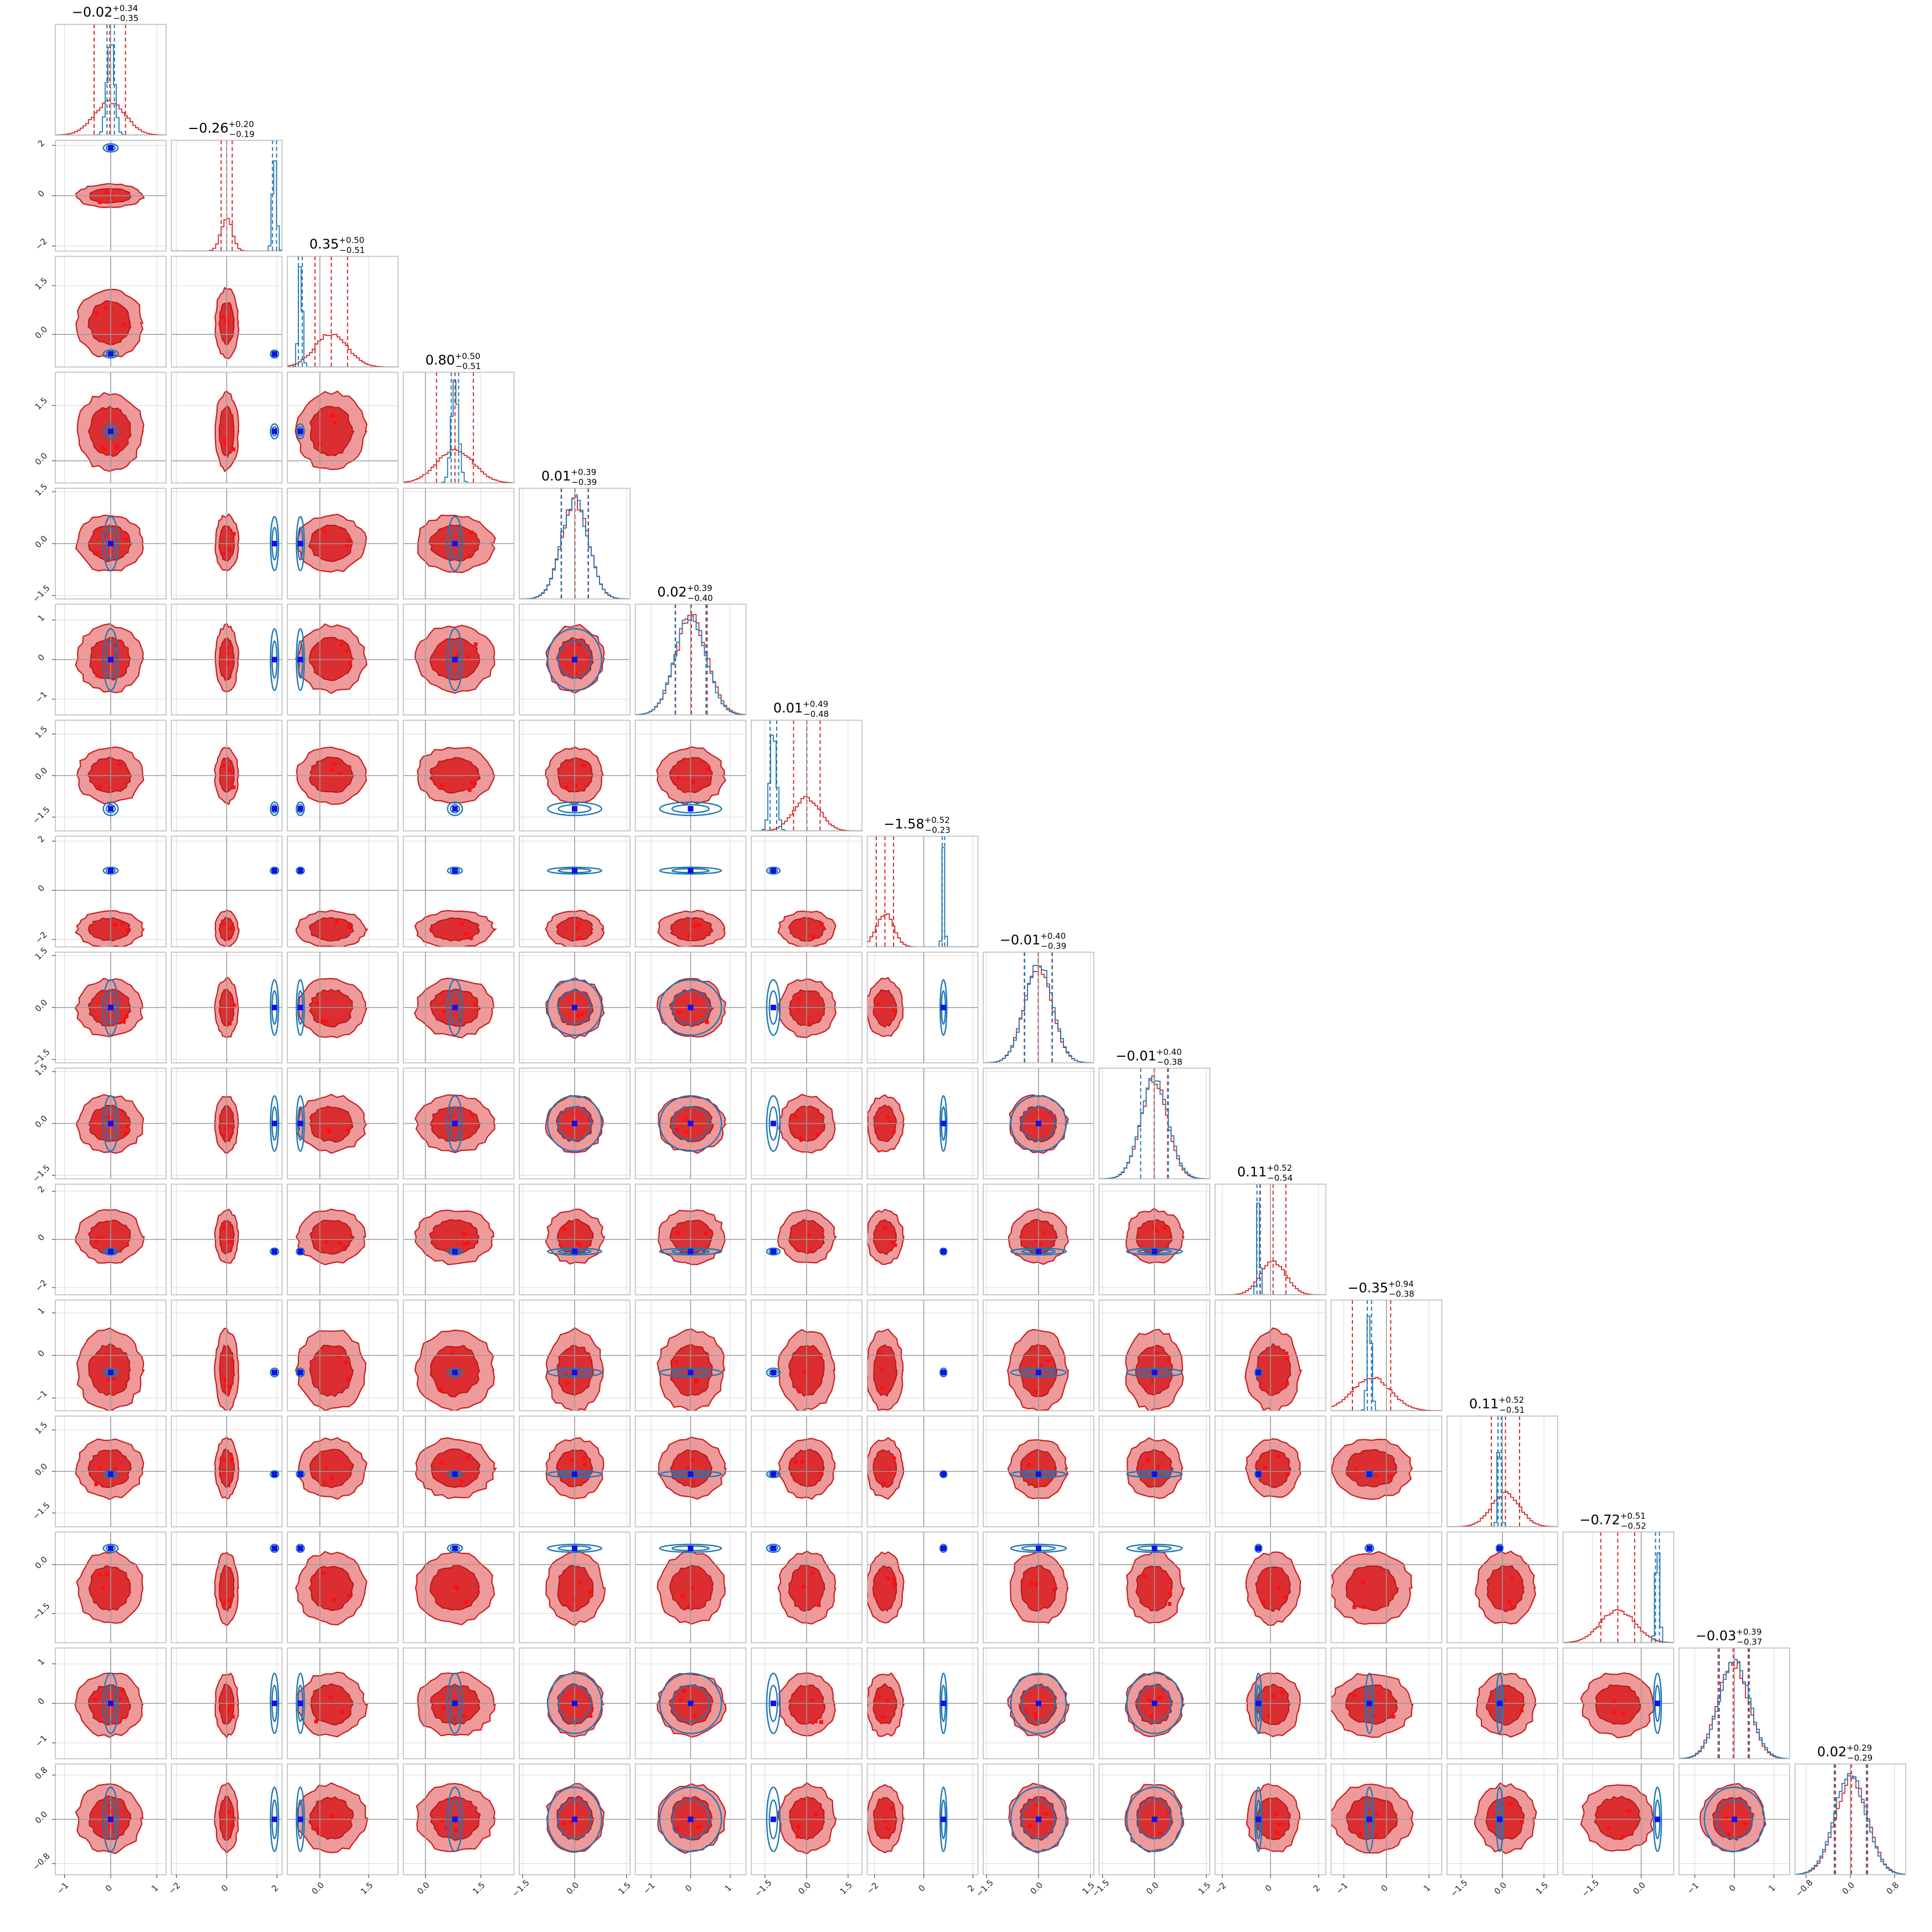 The width and height of the screenshot is (1932, 1932). Describe the element at coordinates (98, 1471) in the screenshot. I see `contour-panel-12-0: −1.5 0.0 1.5` at that location.